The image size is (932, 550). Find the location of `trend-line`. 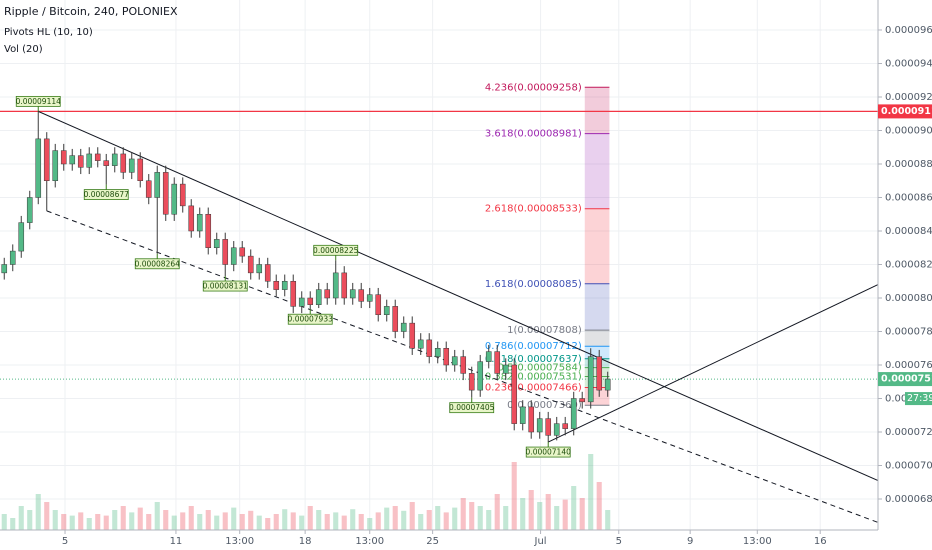

trend-line is located at coordinates (713, 363).